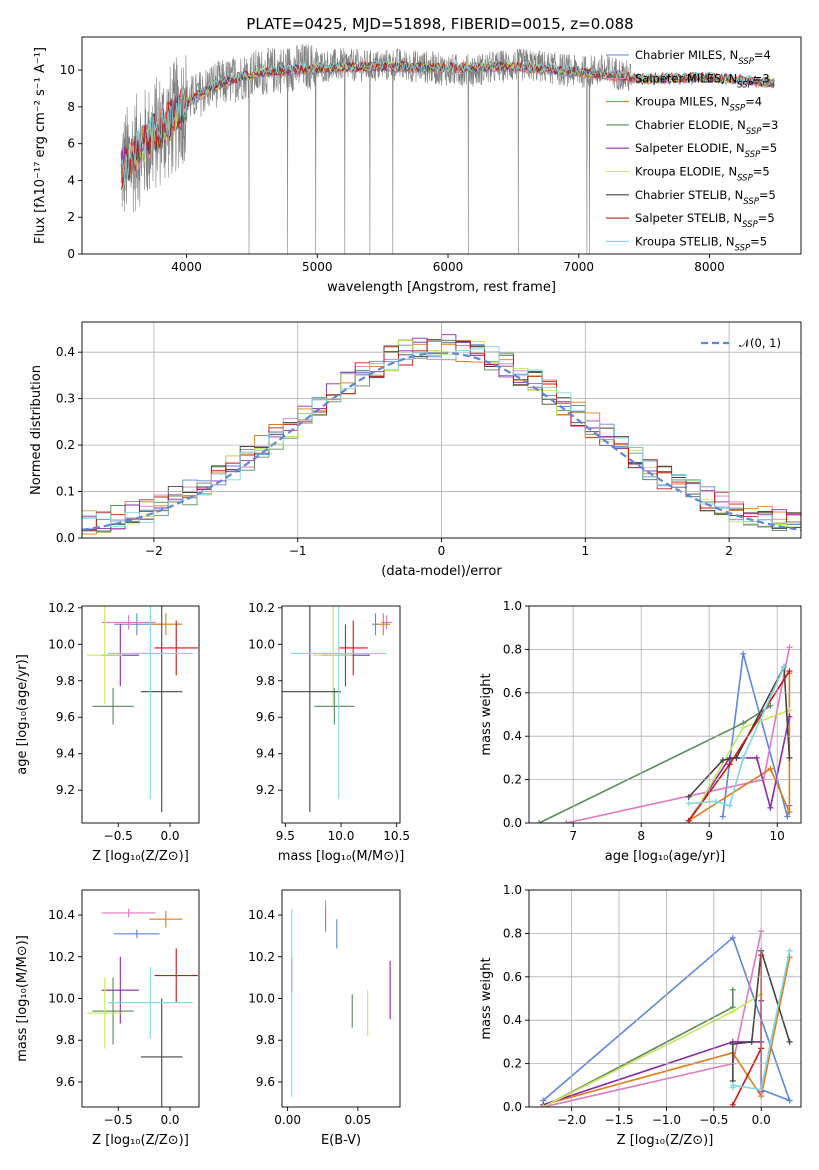 The width and height of the screenshot is (819, 1170). Describe the element at coordinates (298, 551) in the screenshot. I see `x-tick-label: −1` at that location.